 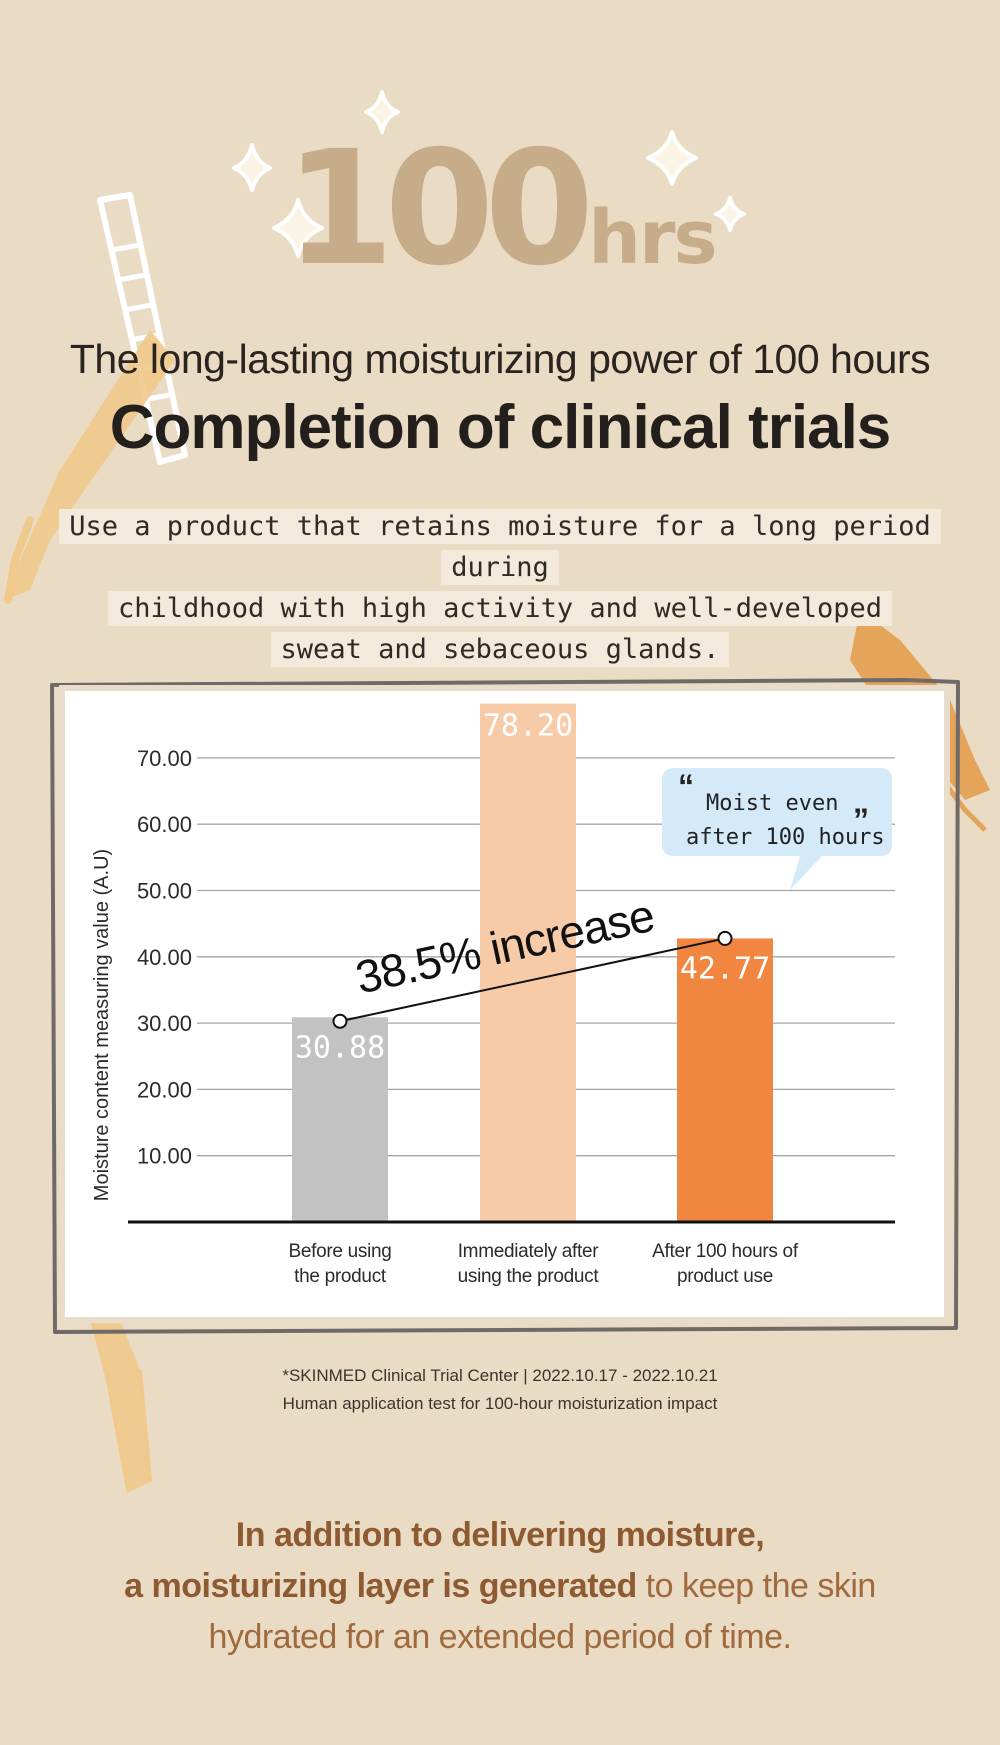 What do you see at coordinates (164, 891) in the screenshot?
I see `y-tick-label: 50.00` at bounding box center [164, 891].